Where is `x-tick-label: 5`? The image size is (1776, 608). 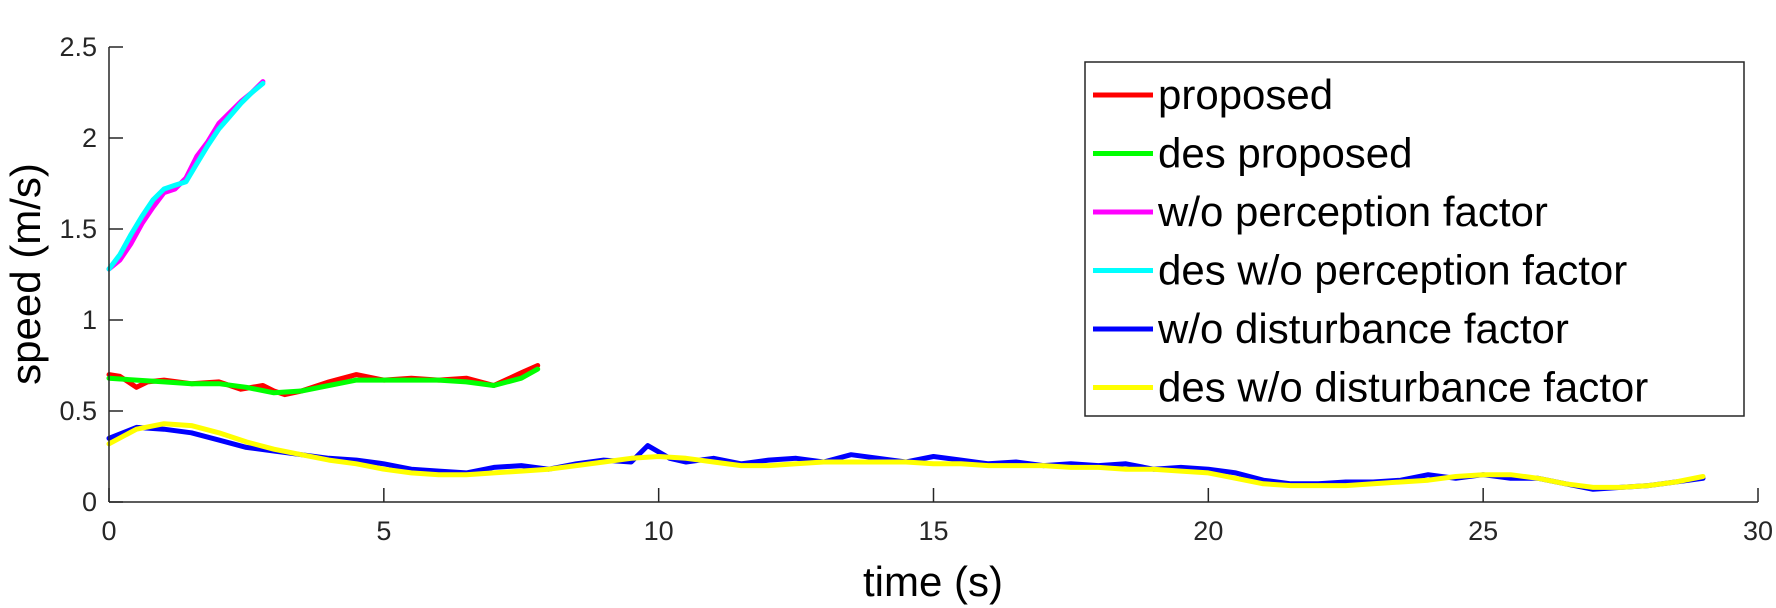
x-tick-label: 5 is located at coordinates (383, 531).